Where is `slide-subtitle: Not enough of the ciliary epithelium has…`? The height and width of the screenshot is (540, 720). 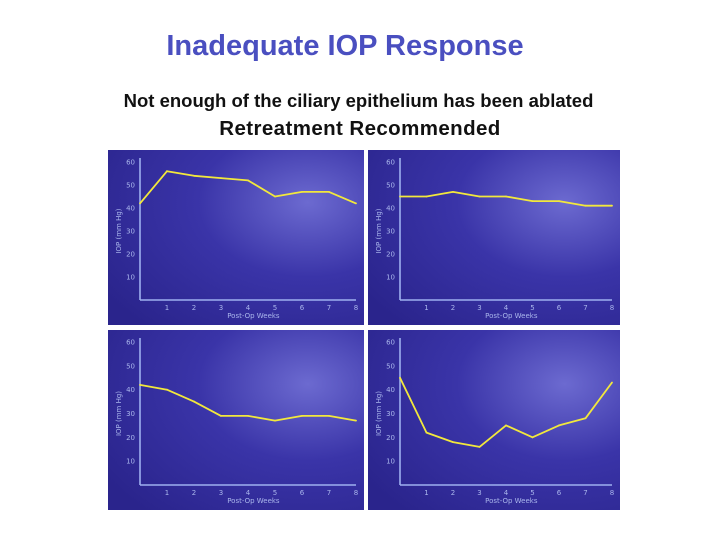 slide-subtitle: Not enough of the ciliary epithelium has… is located at coordinates (358, 100).